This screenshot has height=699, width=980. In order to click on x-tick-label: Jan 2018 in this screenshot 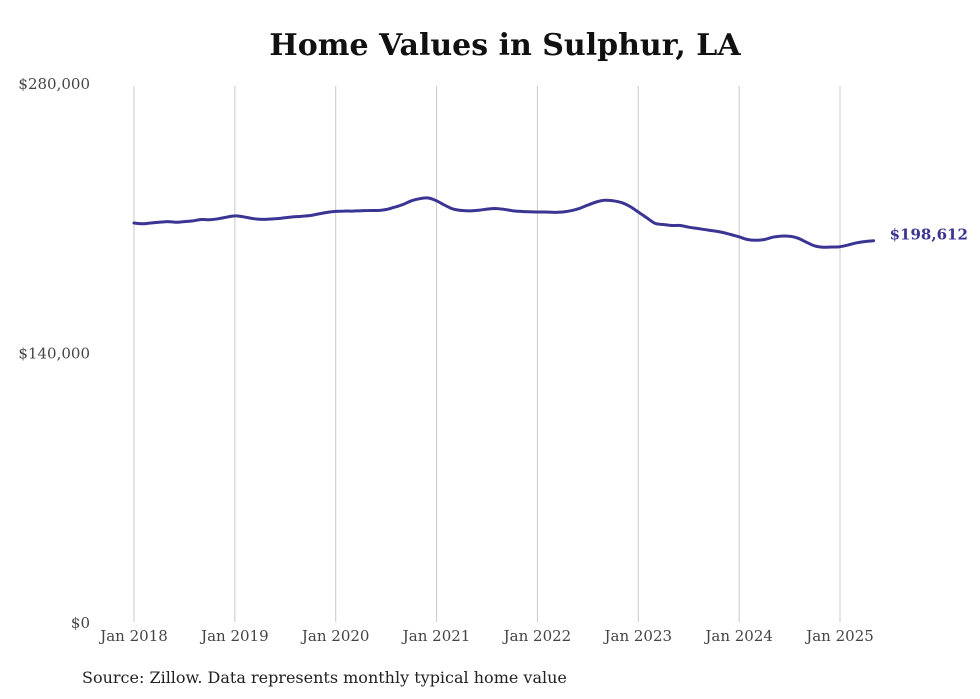, I will do `click(133, 636)`.